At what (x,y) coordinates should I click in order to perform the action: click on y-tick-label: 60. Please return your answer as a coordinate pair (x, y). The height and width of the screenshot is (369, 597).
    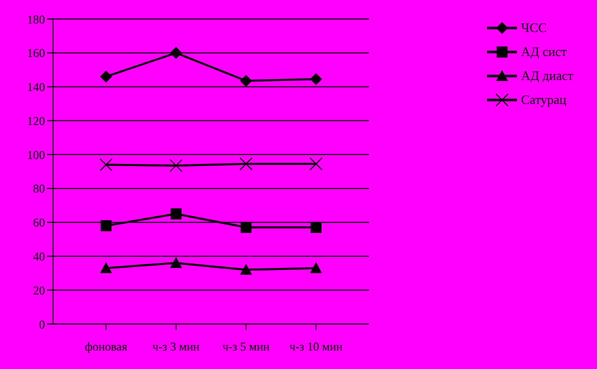
    Looking at the image, I should click on (39, 223).